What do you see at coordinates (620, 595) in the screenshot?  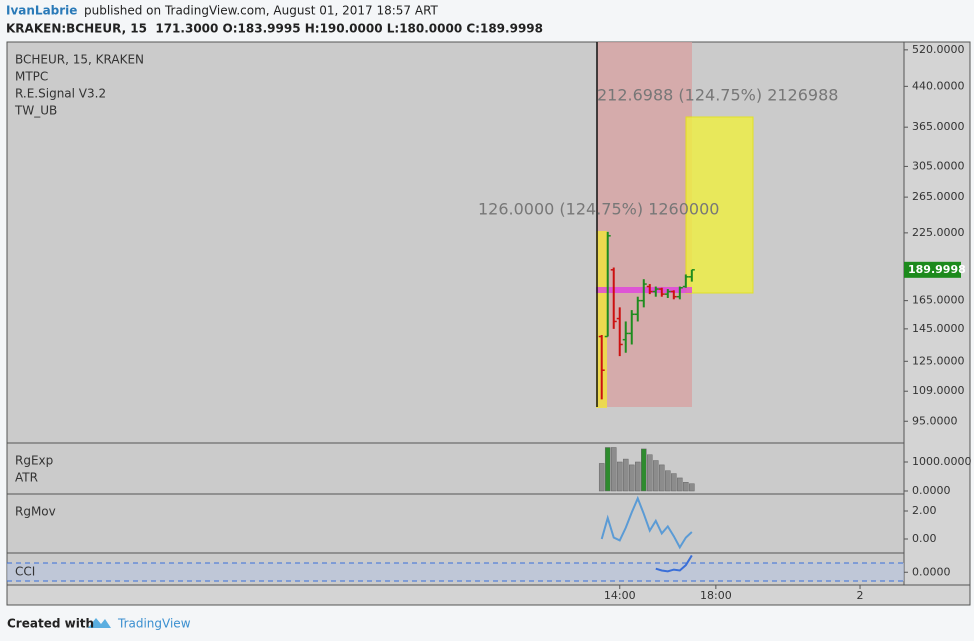 I see `x-tick-label: 14:00` at bounding box center [620, 595].